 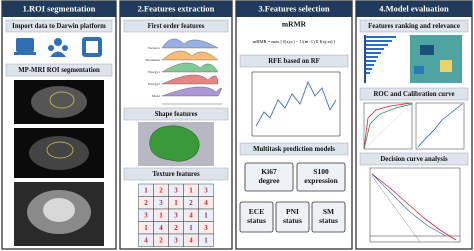 I want to click on section-title: MP-MRI ROI segmentation, so click(x=59, y=70).